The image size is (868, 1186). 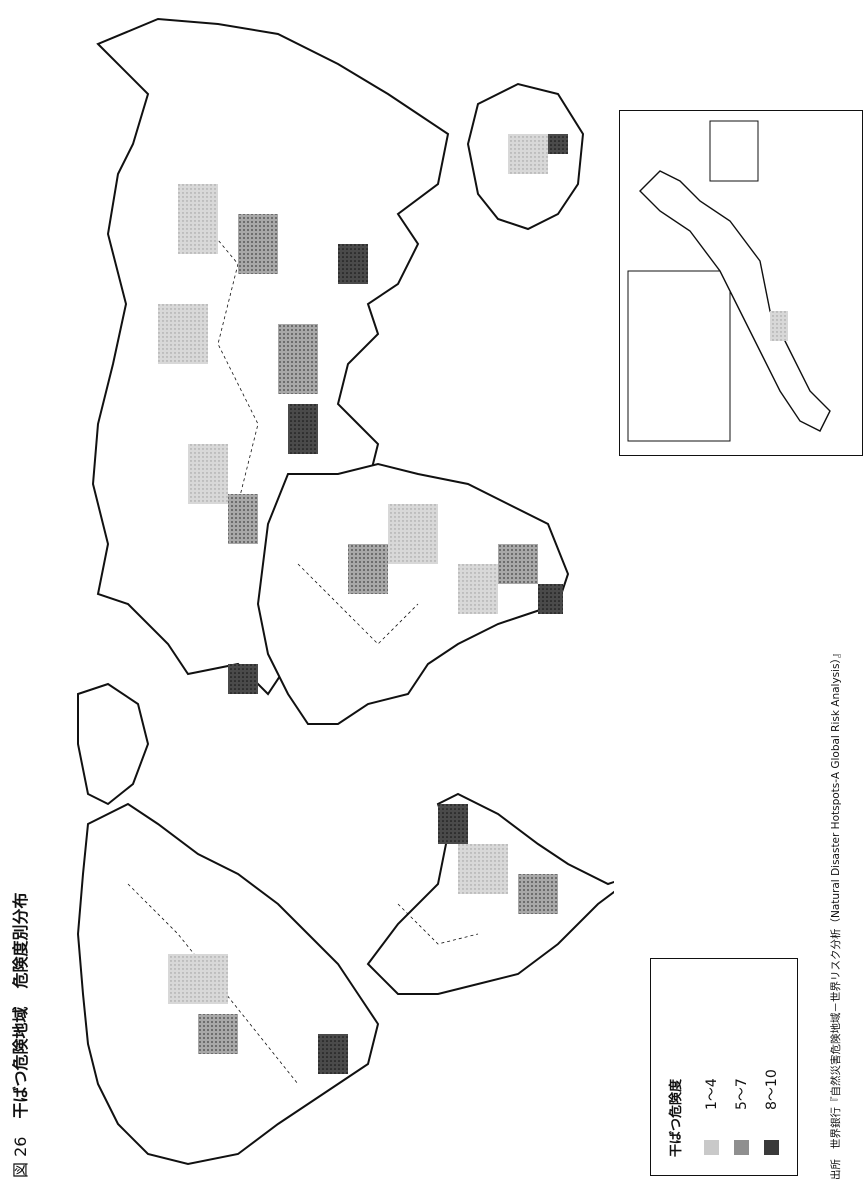 What do you see at coordinates (712, 1094) in the screenshot?
I see `legend-label-low: 1～4` at bounding box center [712, 1094].